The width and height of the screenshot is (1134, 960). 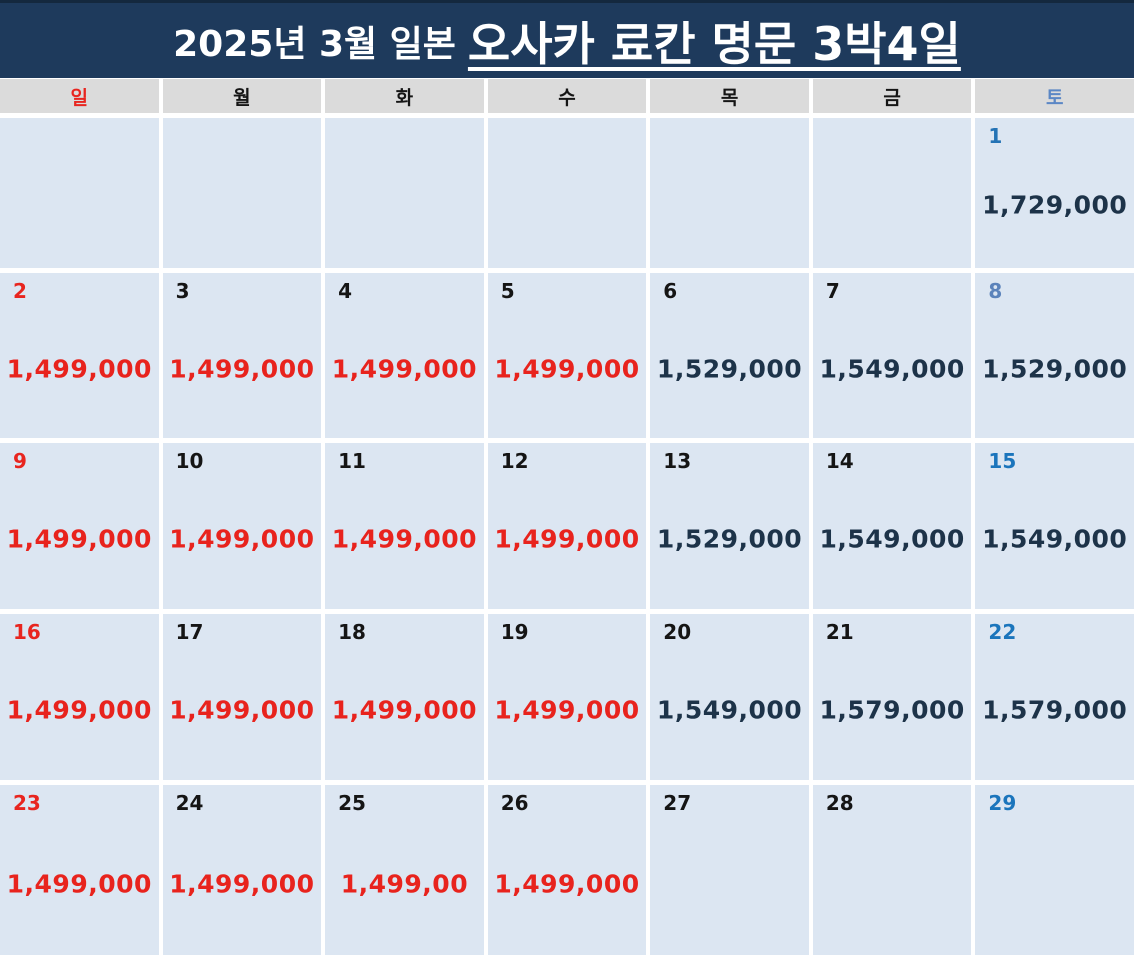 What do you see at coordinates (79, 96) in the screenshot?
I see `weekday-header-1: 일` at bounding box center [79, 96].